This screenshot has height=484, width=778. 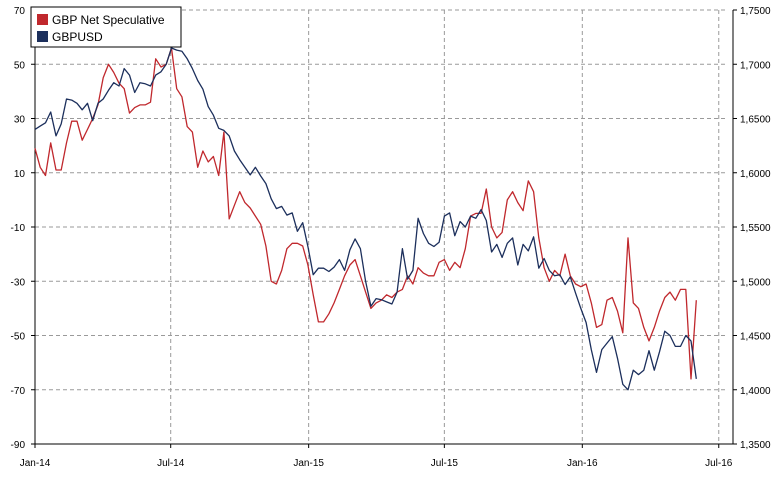 I want to click on y-left-tick-label: -70, so click(x=18, y=391).